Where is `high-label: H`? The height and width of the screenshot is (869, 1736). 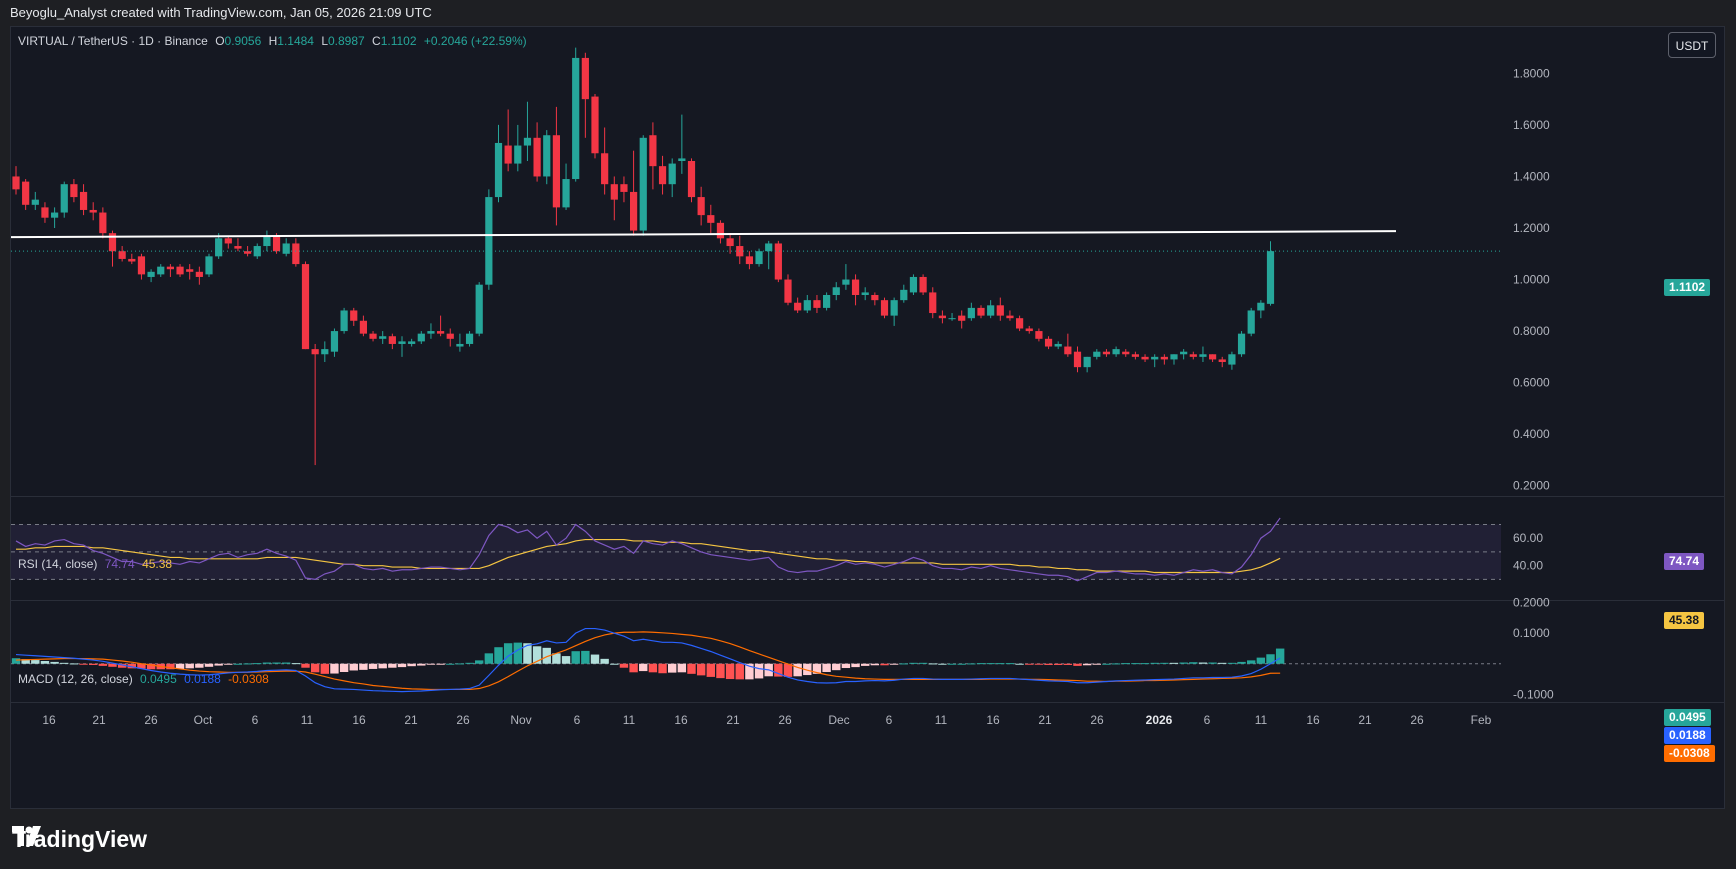 high-label: H is located at coordinates (273, 41).